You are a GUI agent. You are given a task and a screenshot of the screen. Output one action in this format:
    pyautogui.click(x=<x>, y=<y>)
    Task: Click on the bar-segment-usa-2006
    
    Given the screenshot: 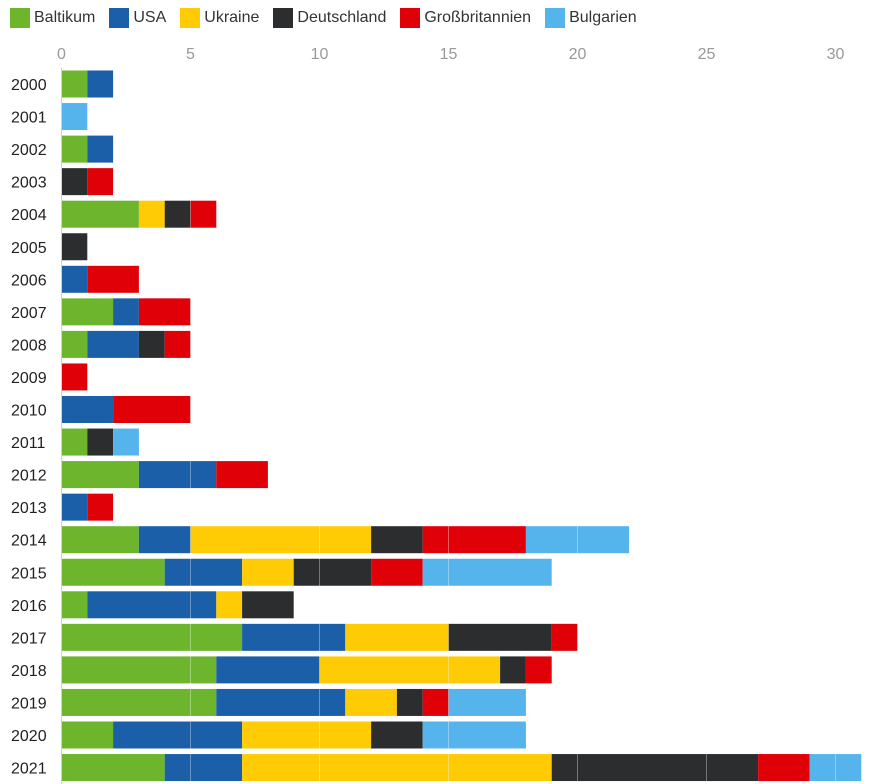 What is the action you would take?
    pyautogui.click(x=74, y=279)
    